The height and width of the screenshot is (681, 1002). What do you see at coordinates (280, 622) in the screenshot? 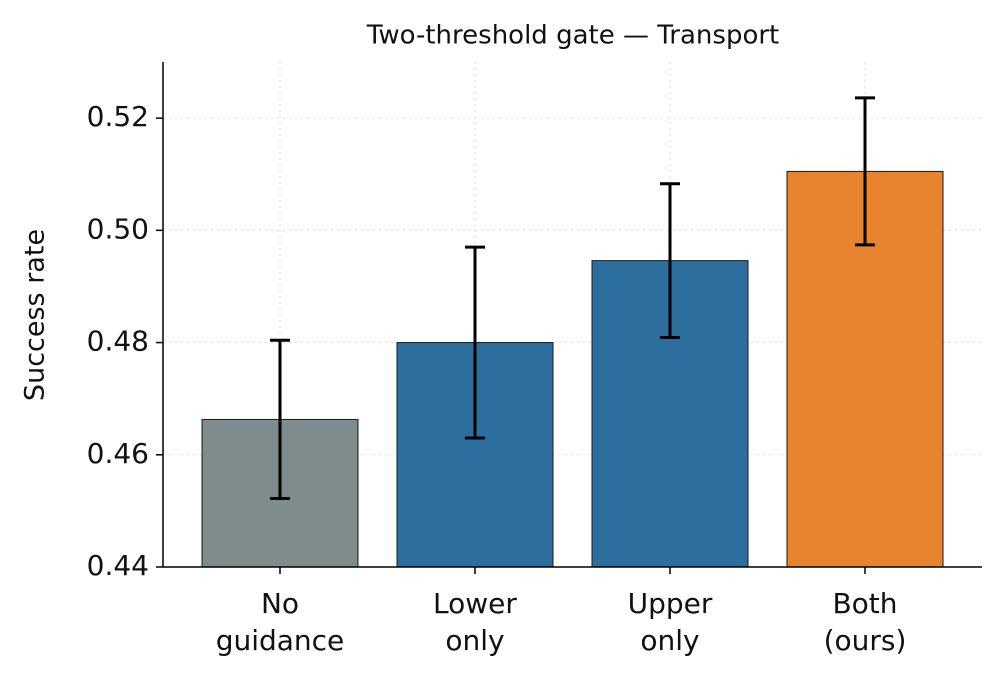
I see `x-tick-label: No guidance` at bounding box center [280, 622].